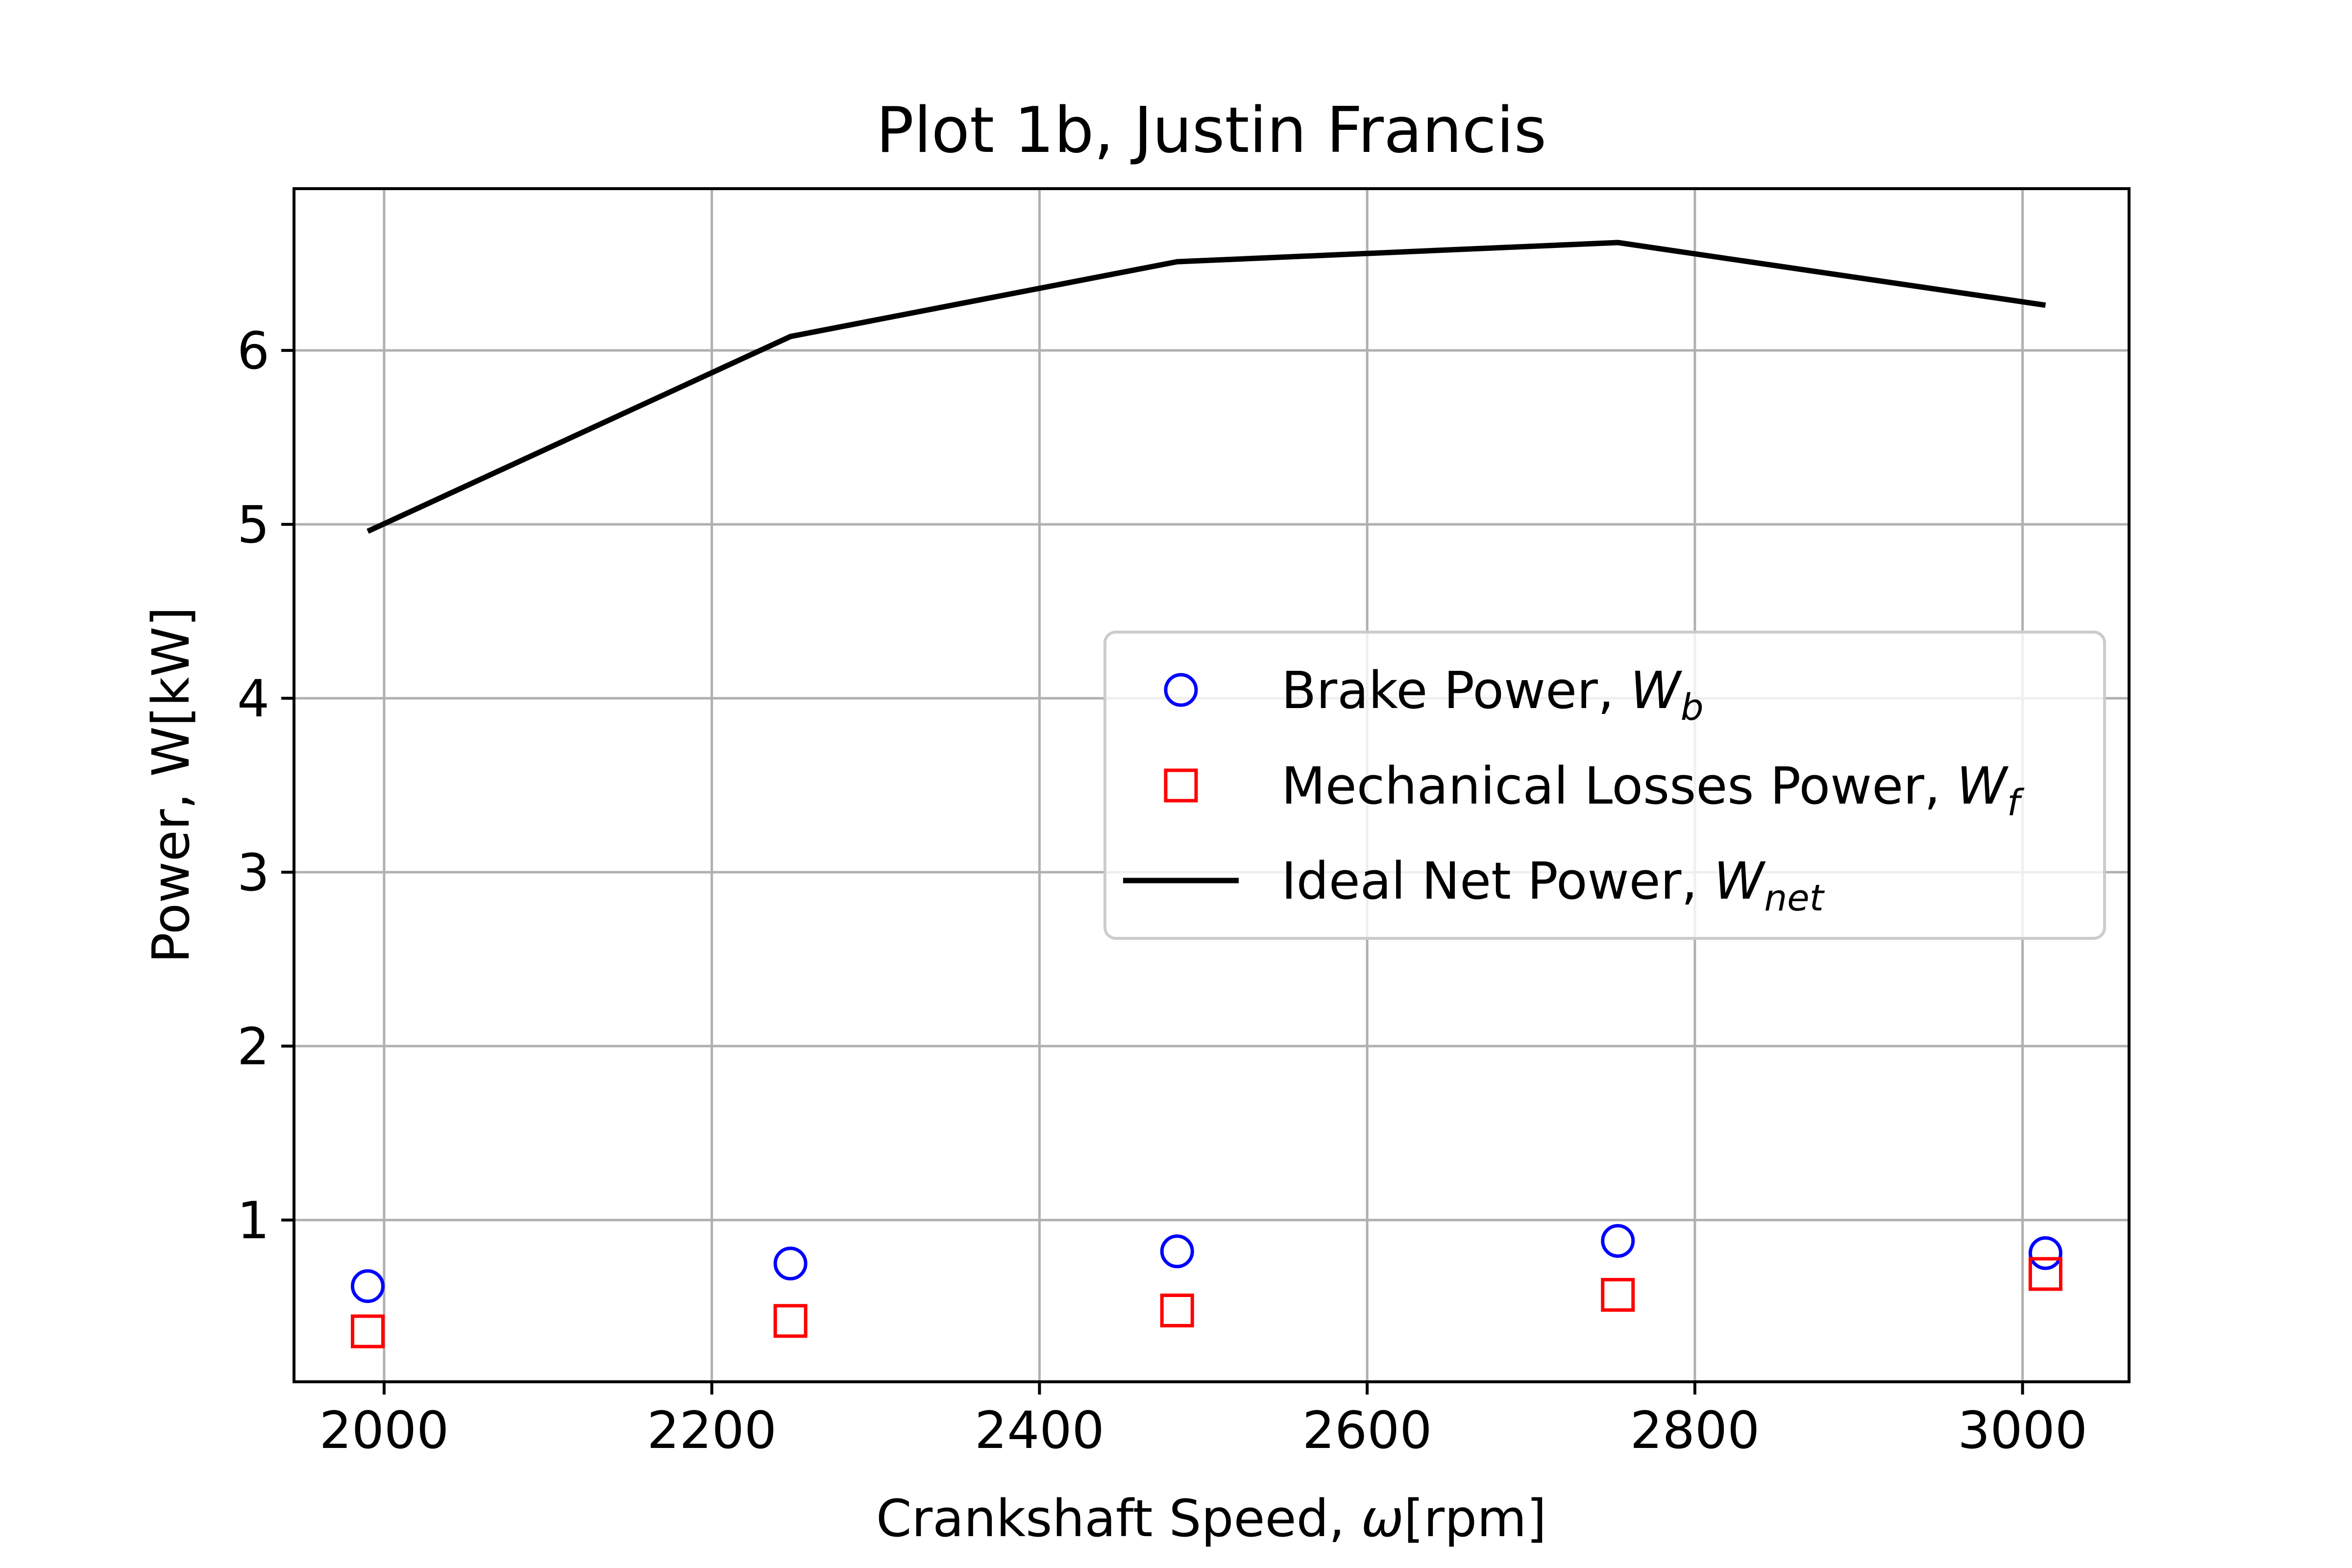 Image resolution: width=2352 pixels, height=1568 pixels. I want to click on legend-entry: Ideal Net Power, Wnet, so click(1474, 885).